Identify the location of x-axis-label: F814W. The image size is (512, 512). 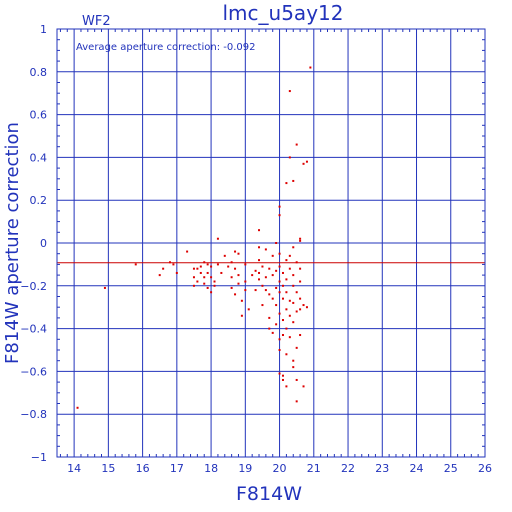
(269, 494).